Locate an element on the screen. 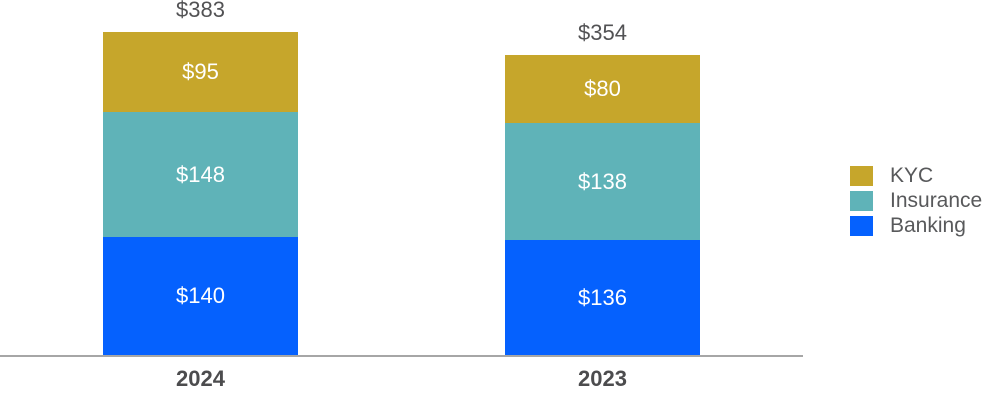  legend-swatch-banking is located at coordinates (861, 226).